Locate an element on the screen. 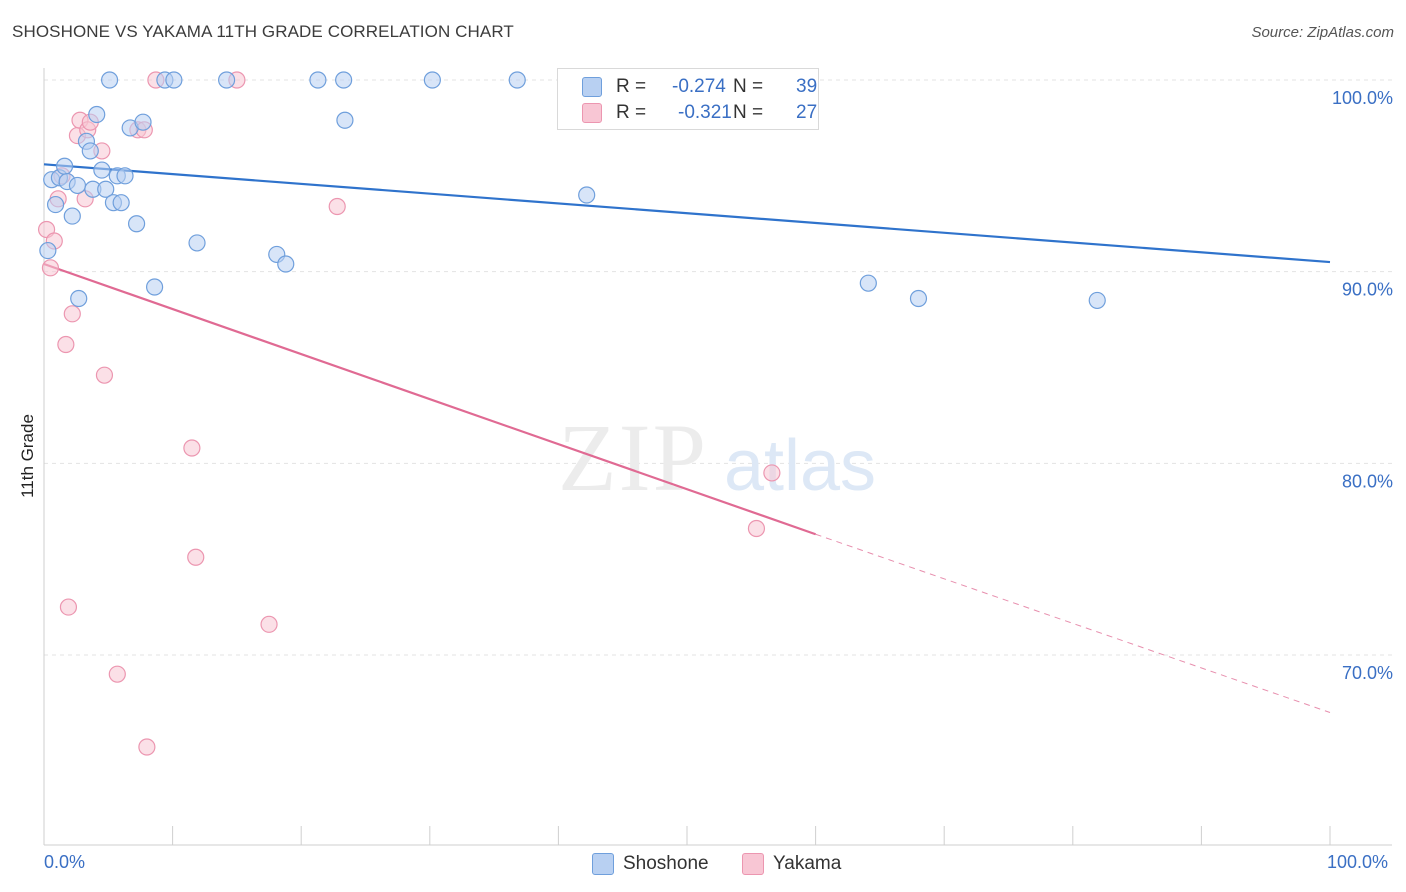 This screenshot has width=1406, height=892. watermark: ZIP atlas is located at coordinates (717, 457).